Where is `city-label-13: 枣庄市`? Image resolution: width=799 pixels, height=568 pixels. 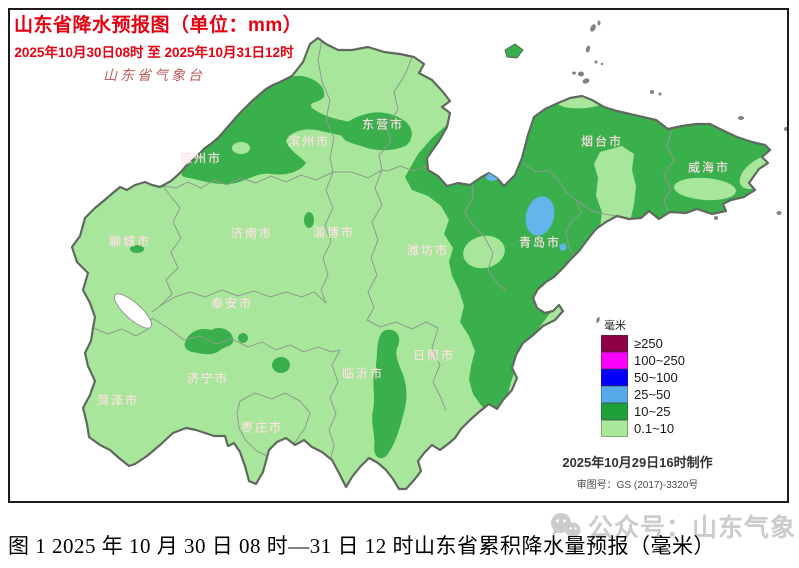
city-label-13: 枣庄市 is located at coordinates (262, 427).